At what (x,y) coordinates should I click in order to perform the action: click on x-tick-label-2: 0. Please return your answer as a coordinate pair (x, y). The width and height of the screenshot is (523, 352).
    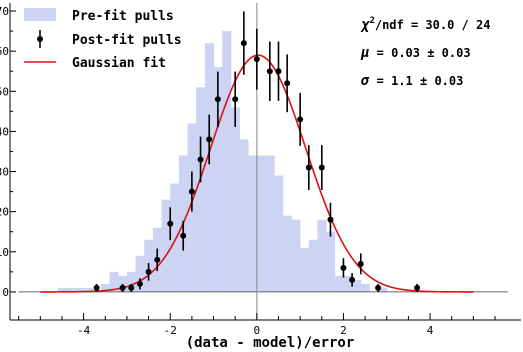
    Looking at the image, I should click on (257, 330).